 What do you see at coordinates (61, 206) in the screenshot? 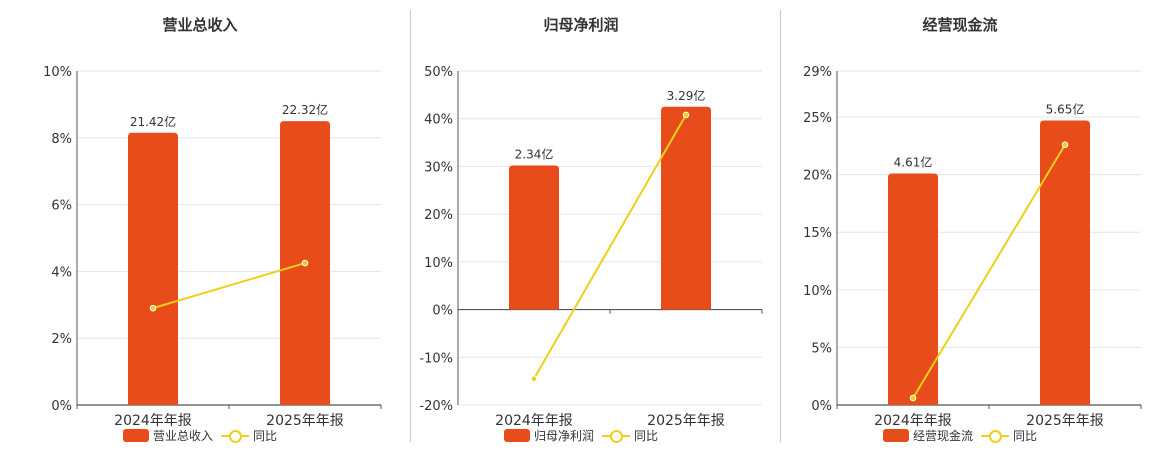
I see `y-tick-label: 6%` at bounding box center [61, 206].